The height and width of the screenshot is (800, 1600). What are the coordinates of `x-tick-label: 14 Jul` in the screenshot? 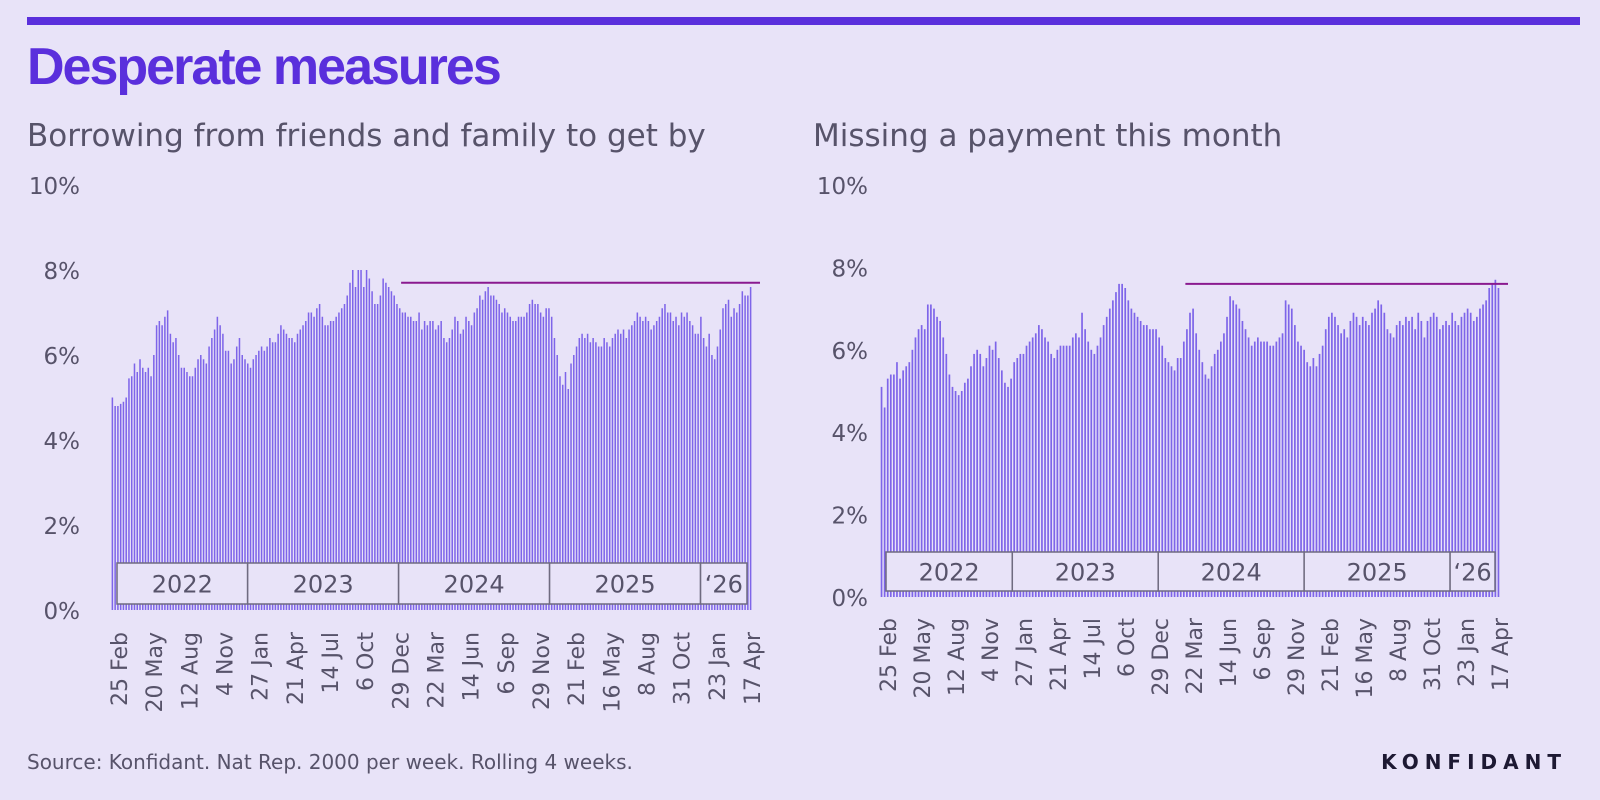 It's located at (1093, 649).